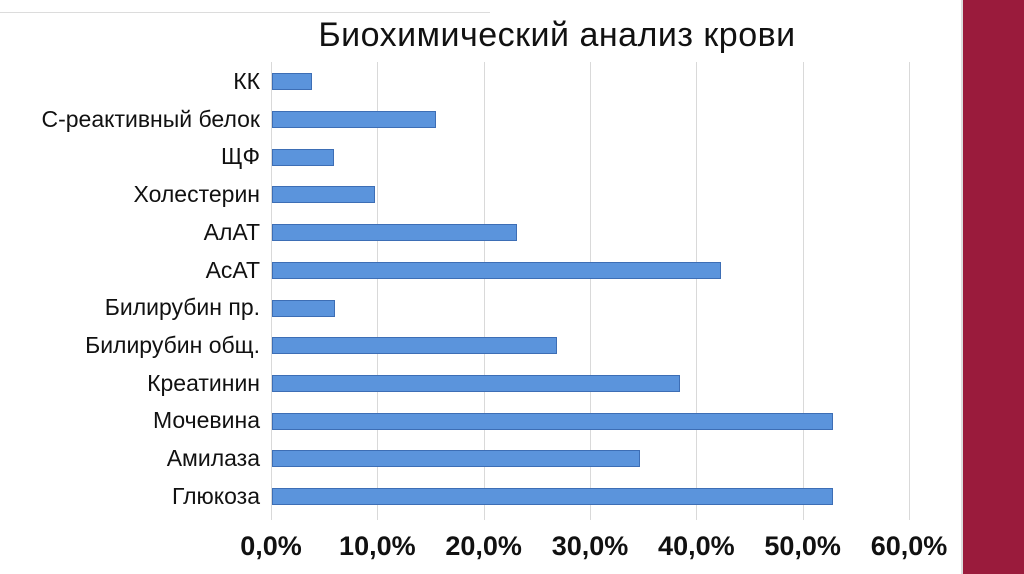  I want to click on x-tick-label: 30,0%, so click(590, 546).